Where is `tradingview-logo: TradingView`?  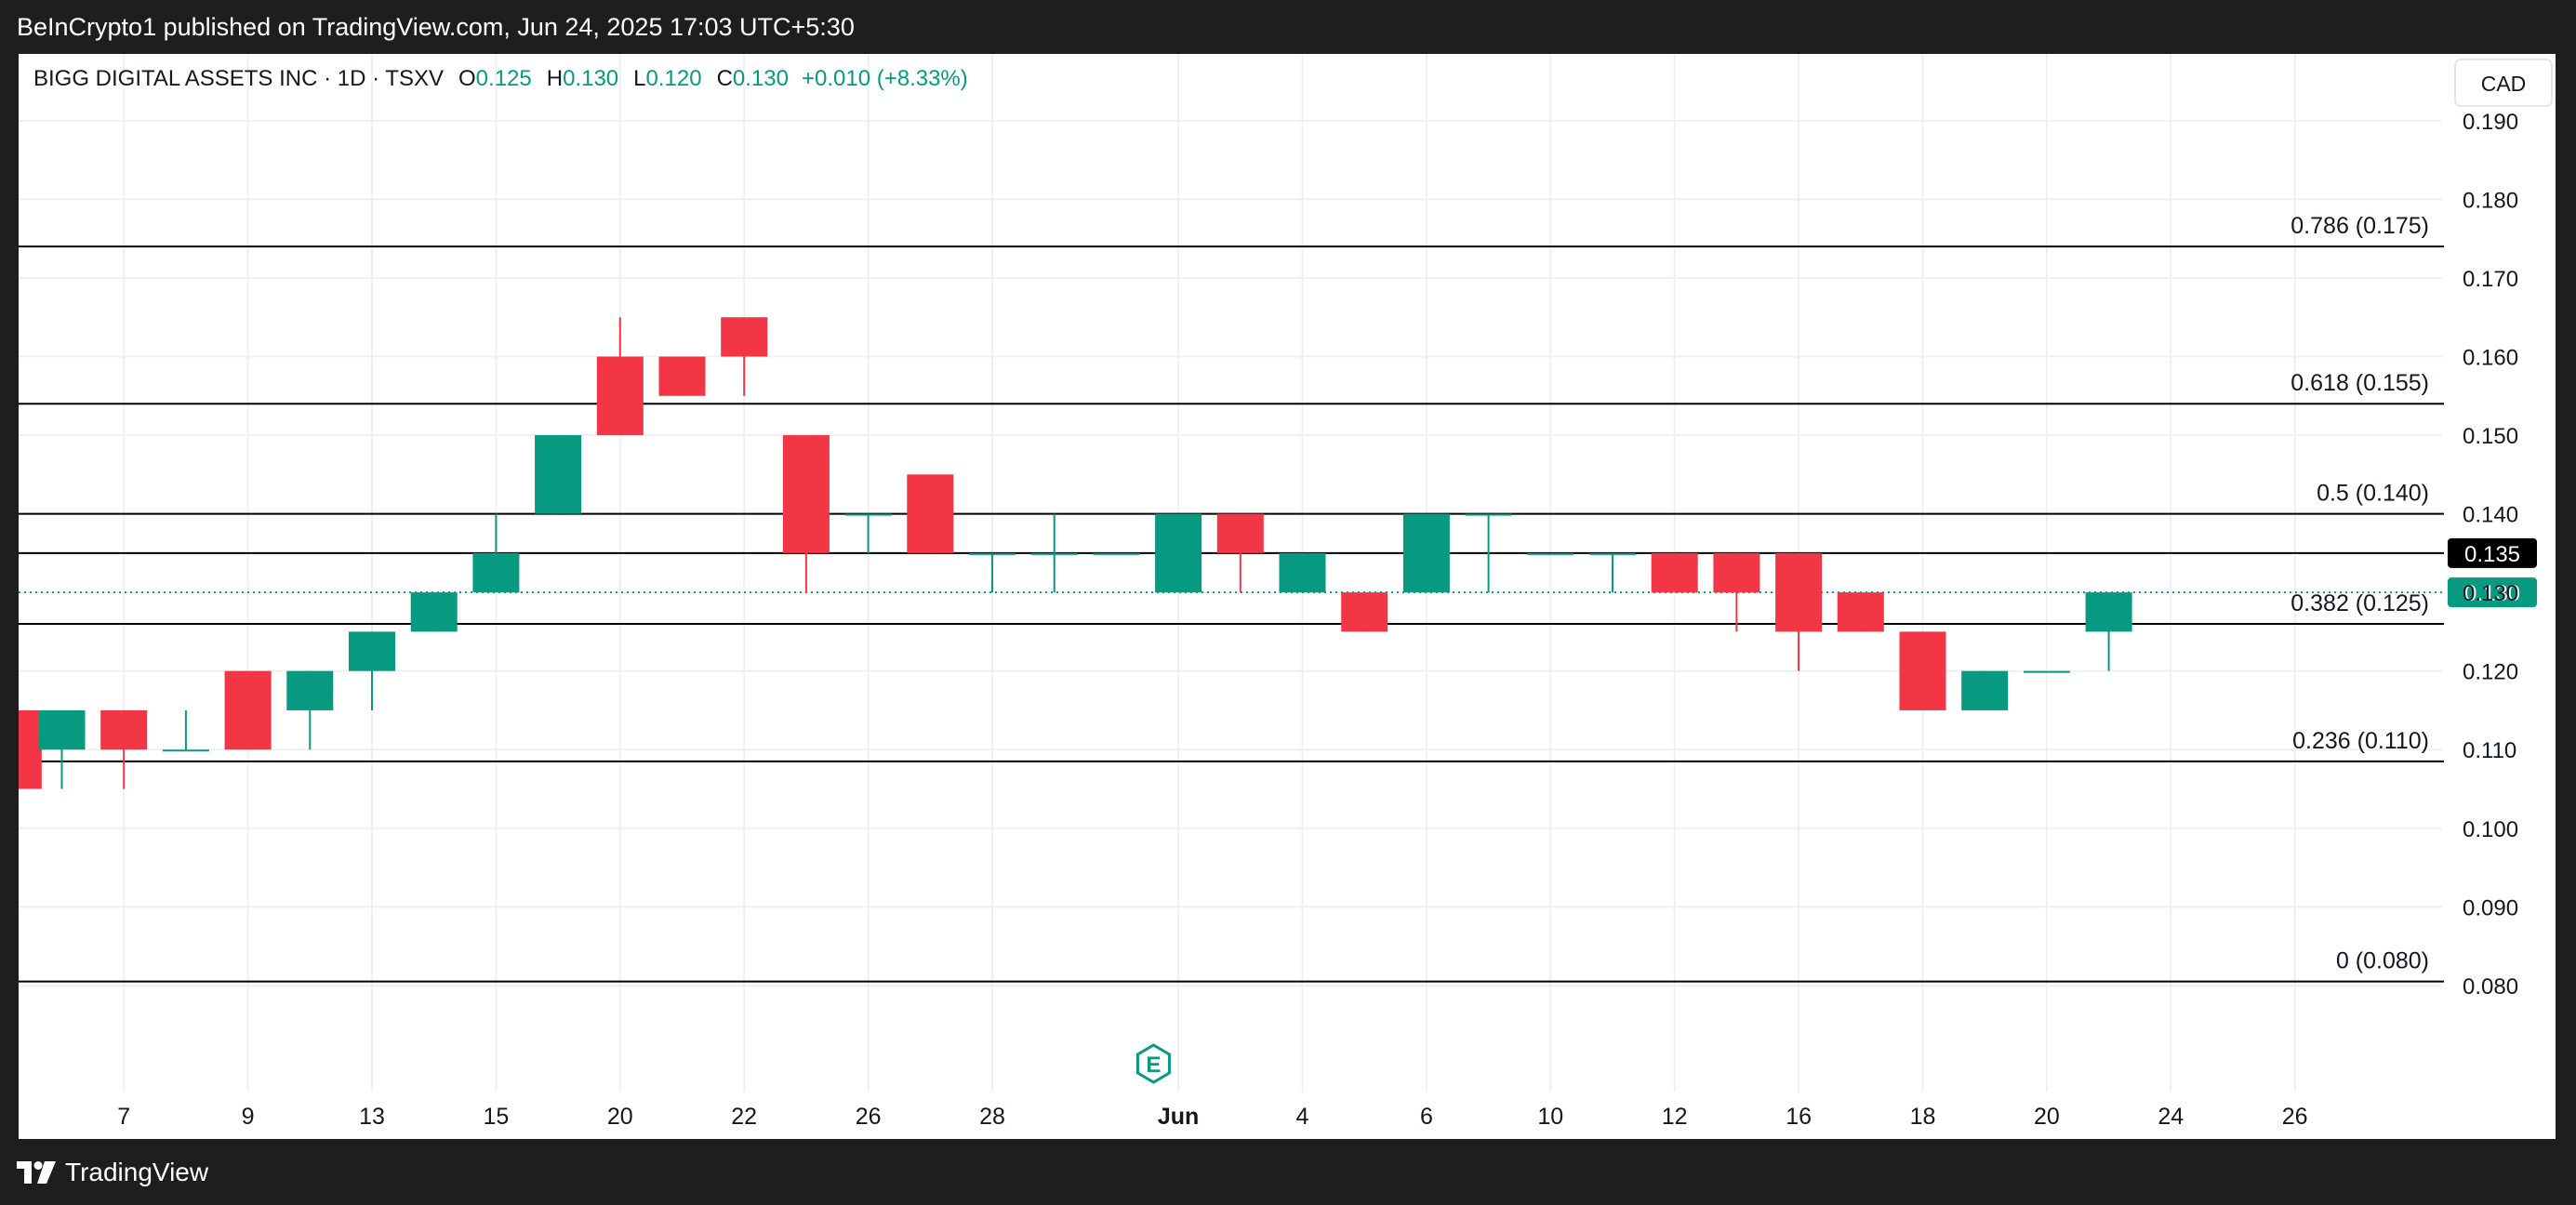 tradingview-logo: TradingView is located at coordinates (112, 1172).